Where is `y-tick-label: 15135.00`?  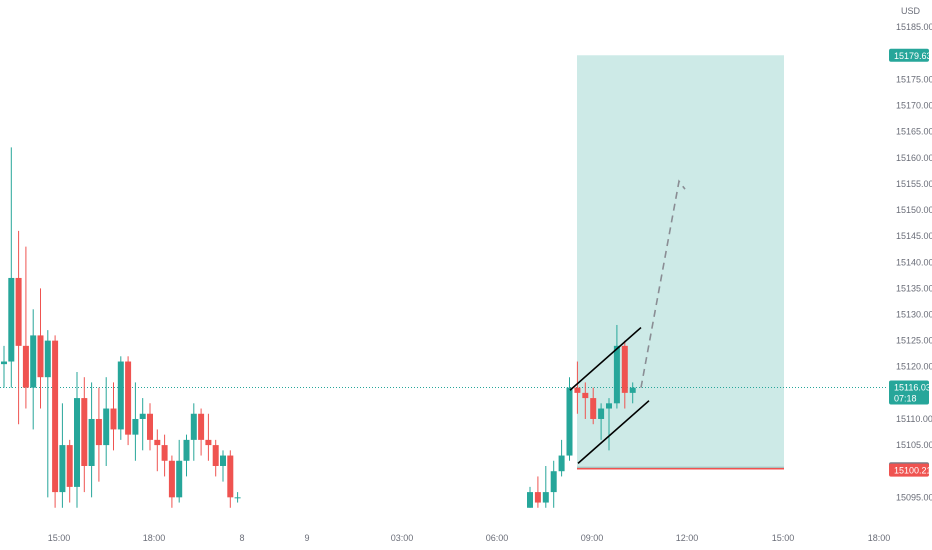 y-tick-label: 15135.00 is located at coordinates (914, 288).